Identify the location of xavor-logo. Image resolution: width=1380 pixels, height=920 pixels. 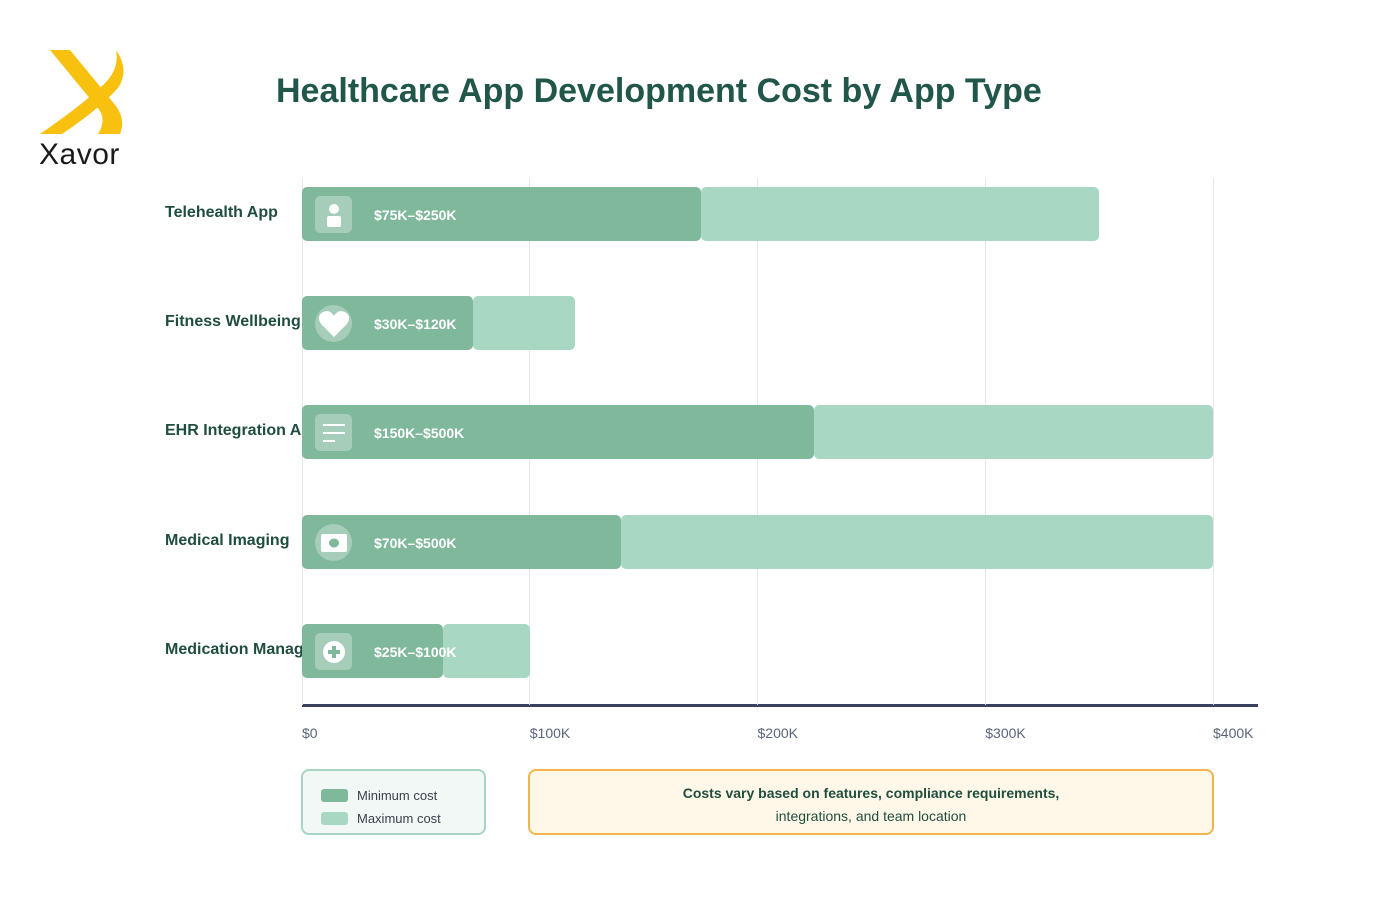
(82, 92).